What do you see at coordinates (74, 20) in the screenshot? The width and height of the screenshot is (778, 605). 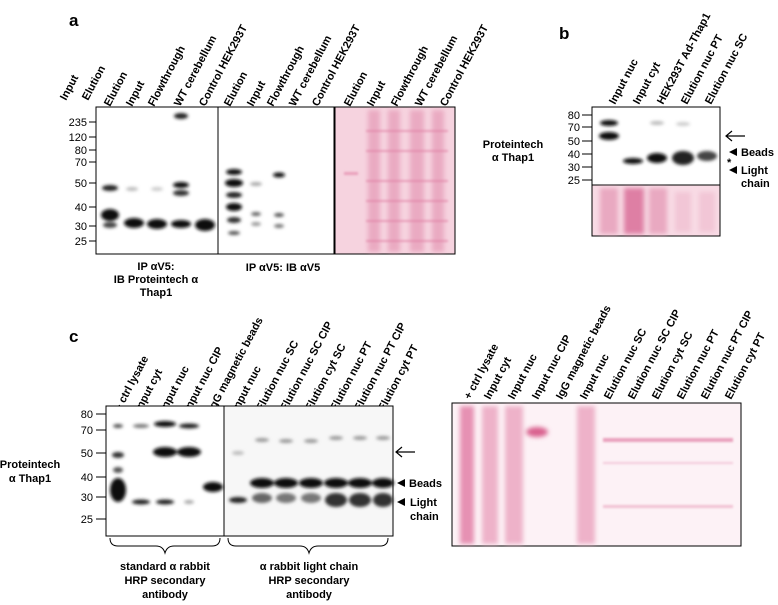 I see `panel-letter-a: a` at bounding box center [74, 20].